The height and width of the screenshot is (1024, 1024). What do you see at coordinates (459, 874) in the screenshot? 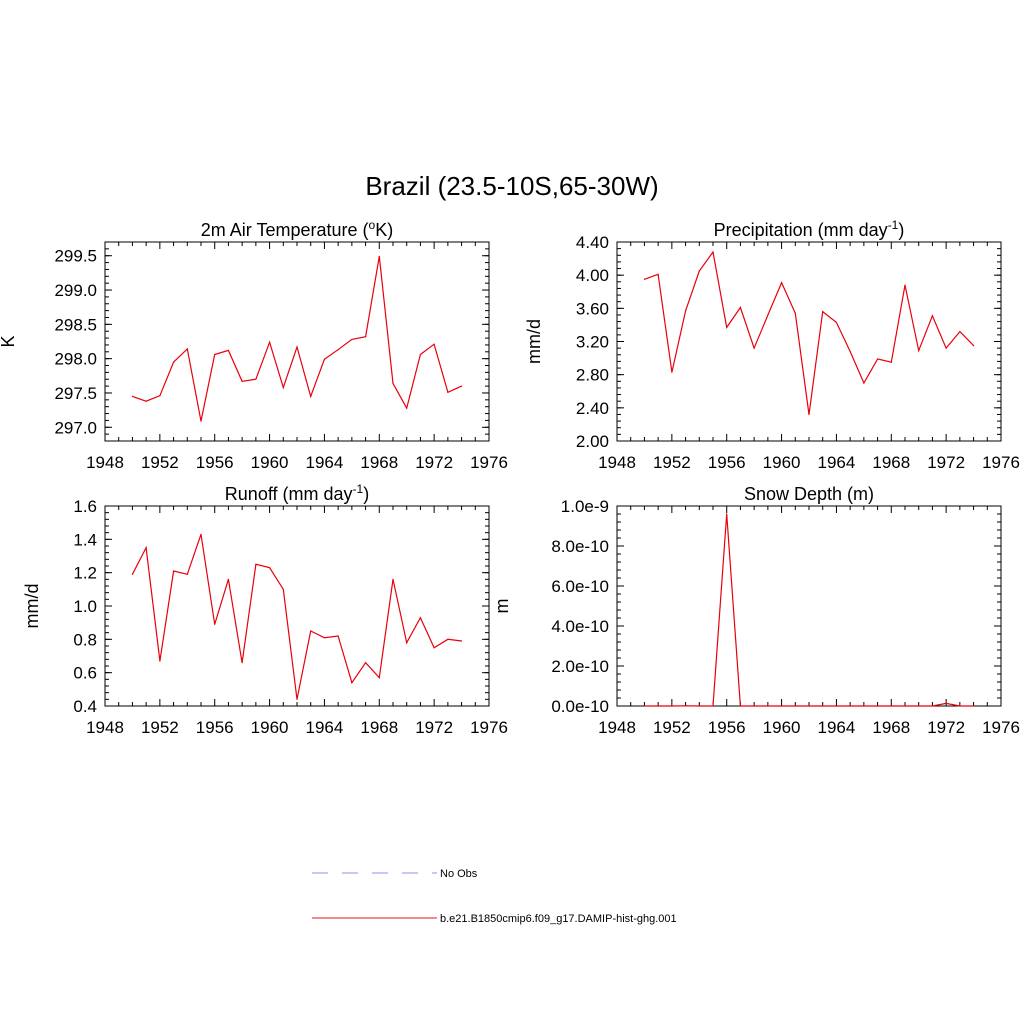
I see `legend-label: No Obs` at bounding box center [459, 874].